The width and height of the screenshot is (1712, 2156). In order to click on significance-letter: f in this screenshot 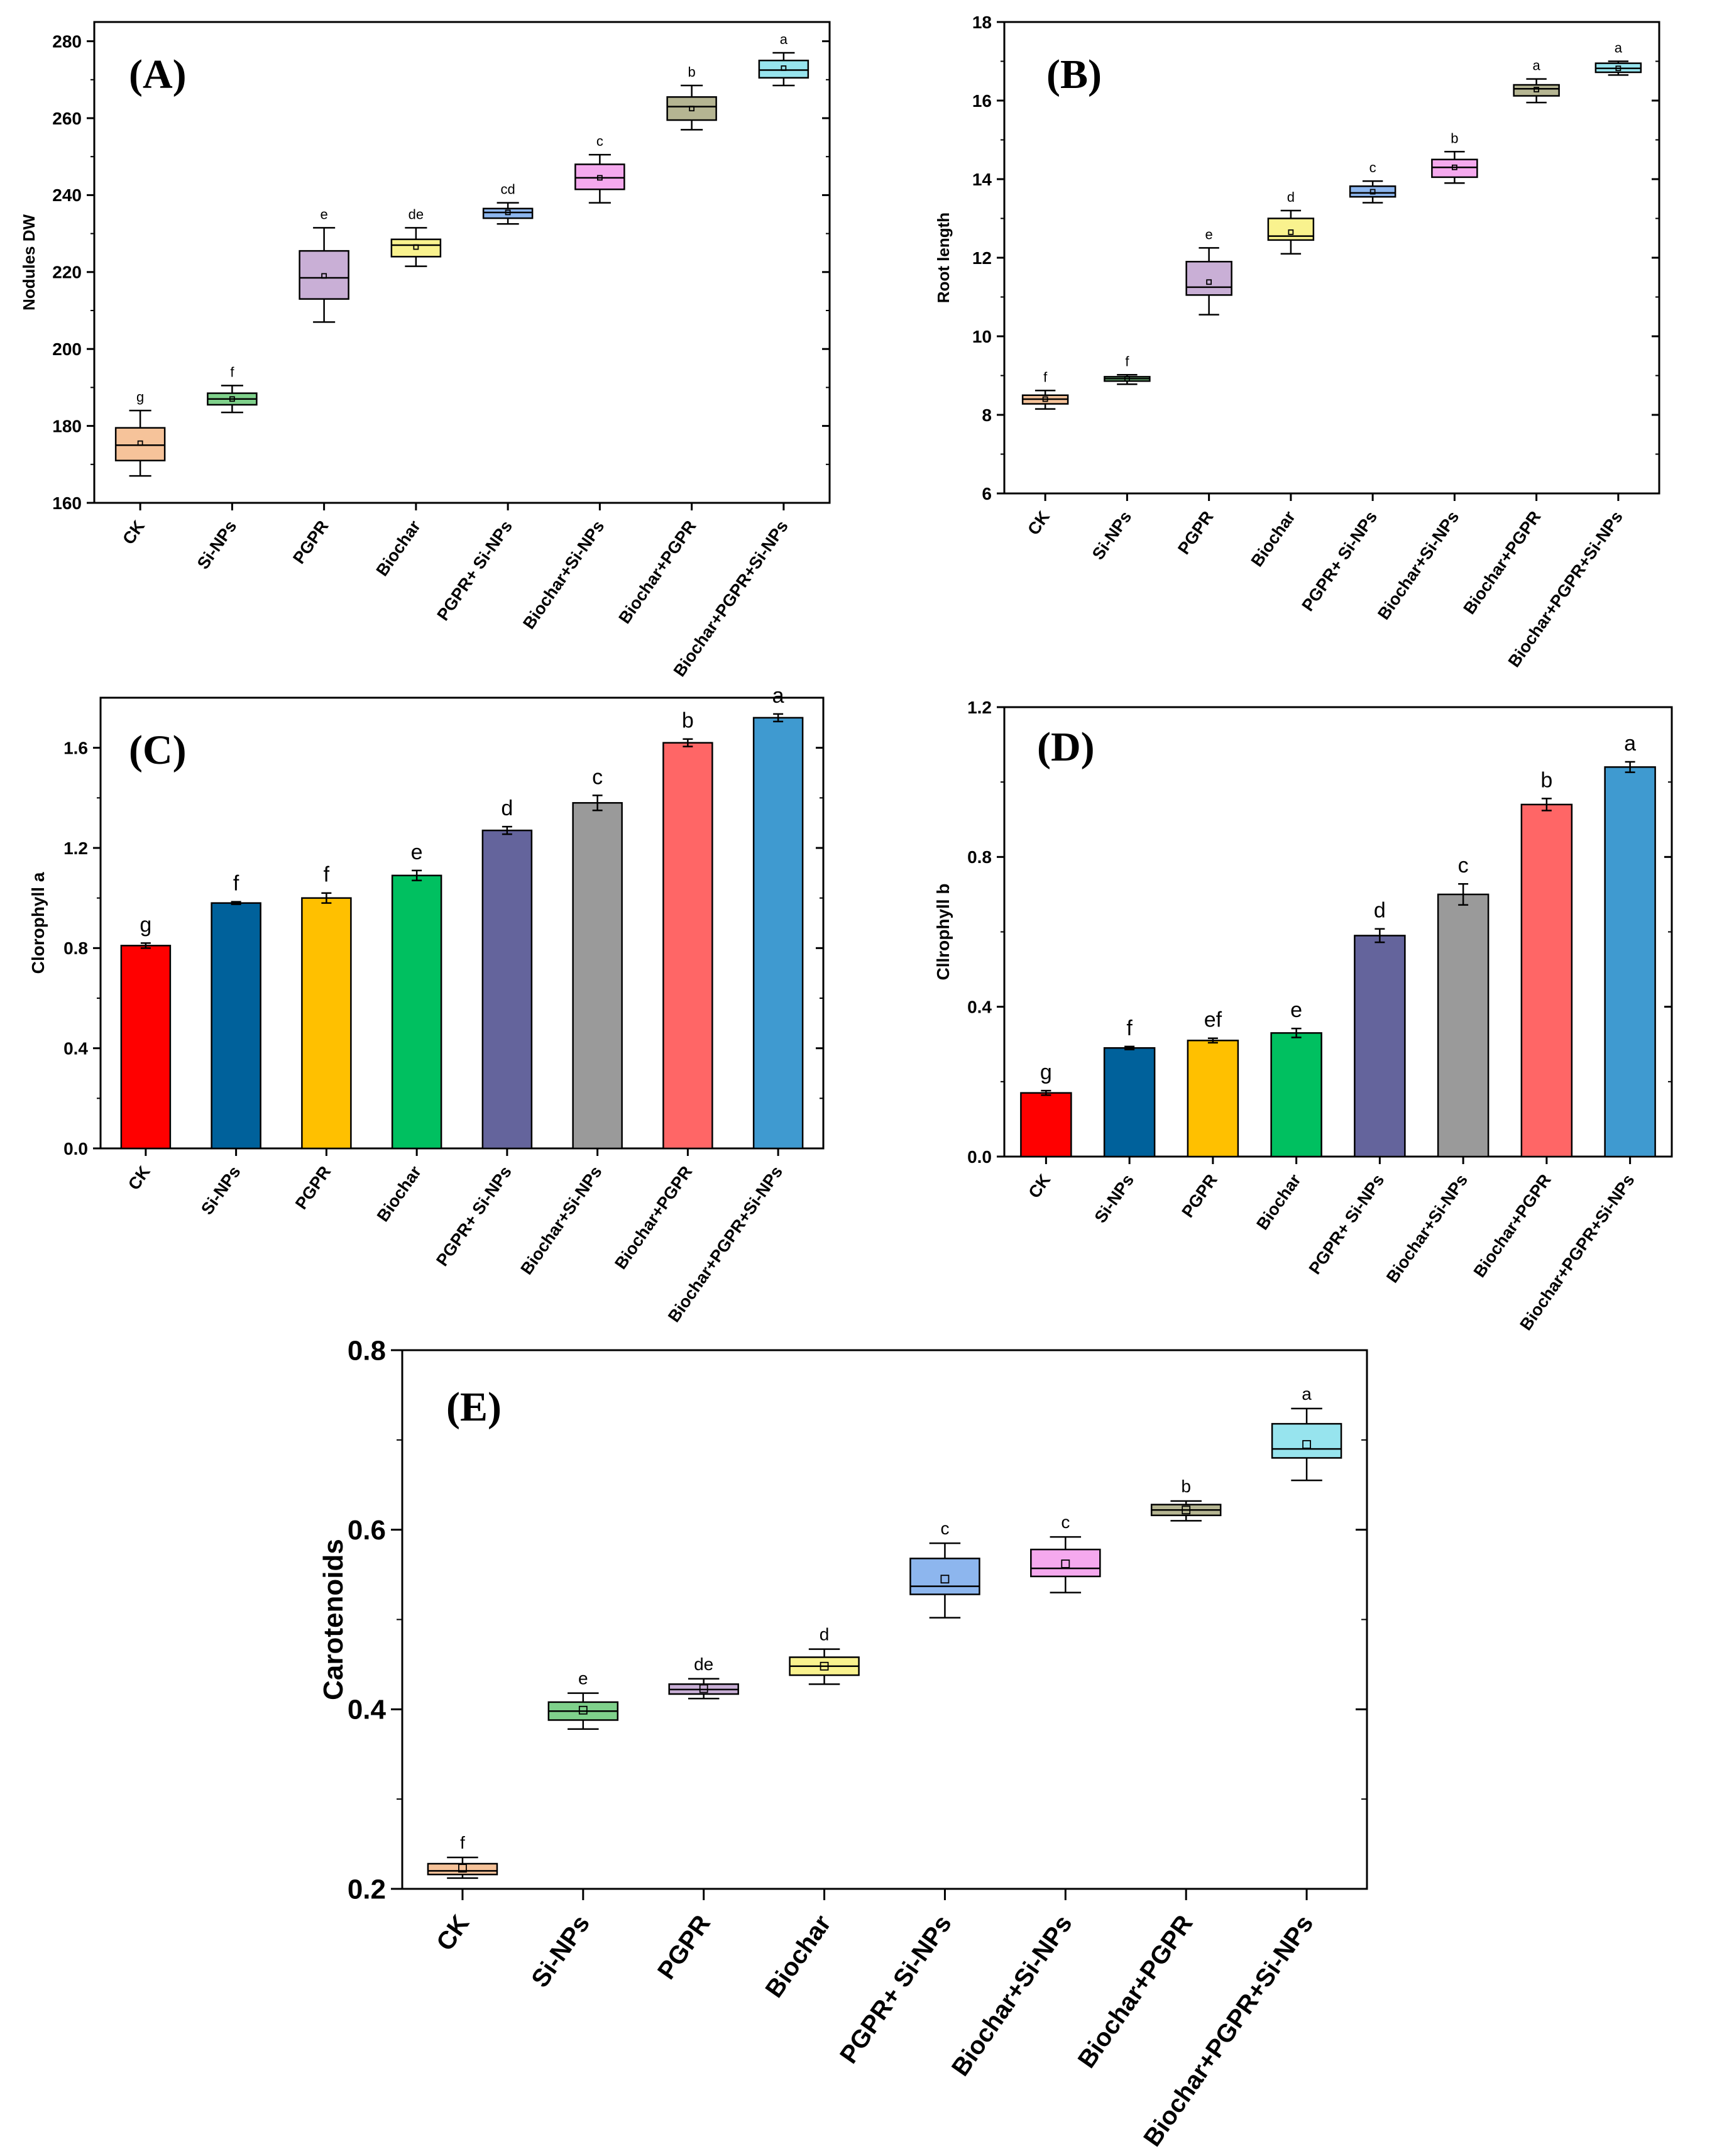, I will do `click(463, 1842)`.